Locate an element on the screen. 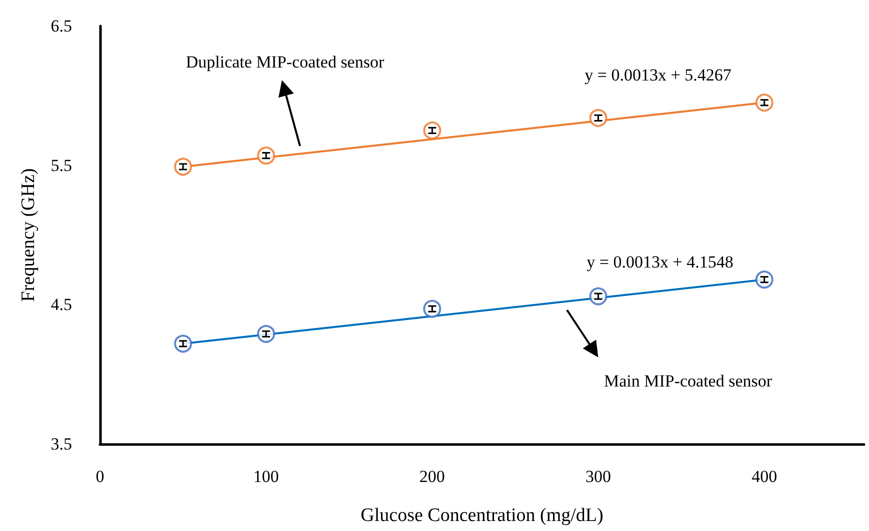 The width and height of the screenshot is (869, 531). annotation: y = 0.0013x + 5.4267 is located at coordinates (658, 75).